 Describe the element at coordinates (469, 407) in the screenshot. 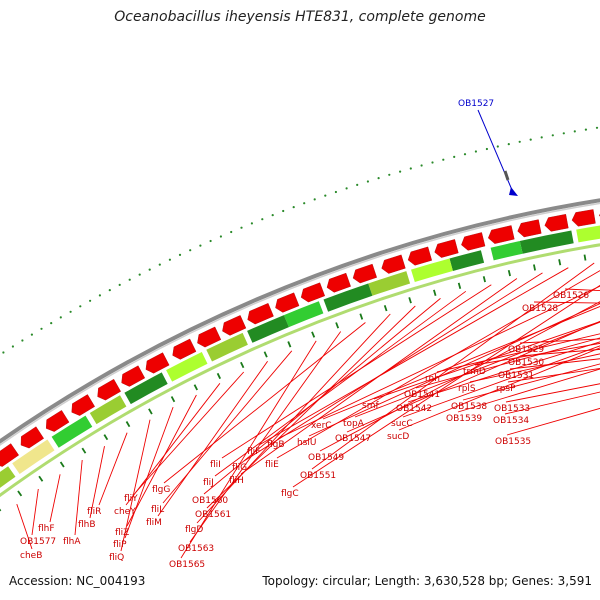

I see `gene-label: OB1538` at that location.